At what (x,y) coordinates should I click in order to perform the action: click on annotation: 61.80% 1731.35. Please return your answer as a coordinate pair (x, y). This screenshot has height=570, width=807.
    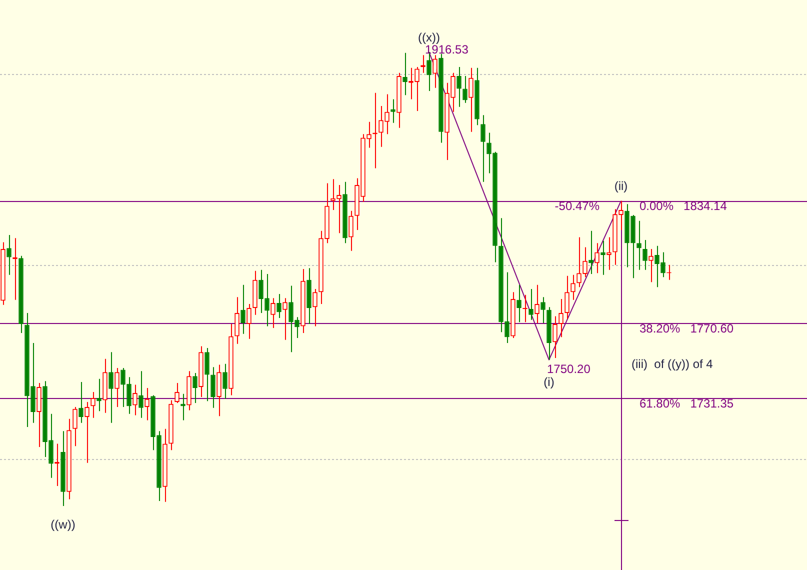
    Looking at the image, I should click on (687, 403).